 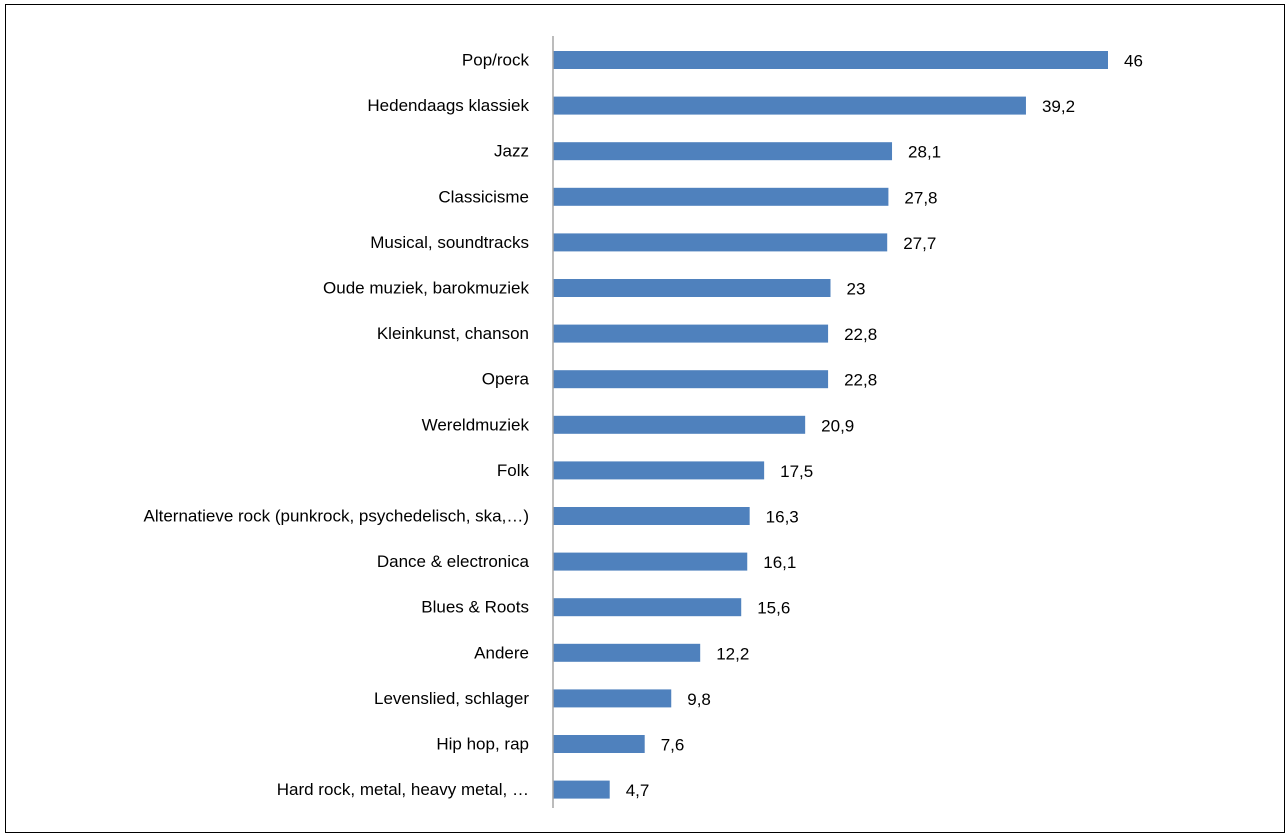 What do you see at coordinates (856, 289) in the screenshot?
I see `value-label: 23` at bounding box center [856, 289].